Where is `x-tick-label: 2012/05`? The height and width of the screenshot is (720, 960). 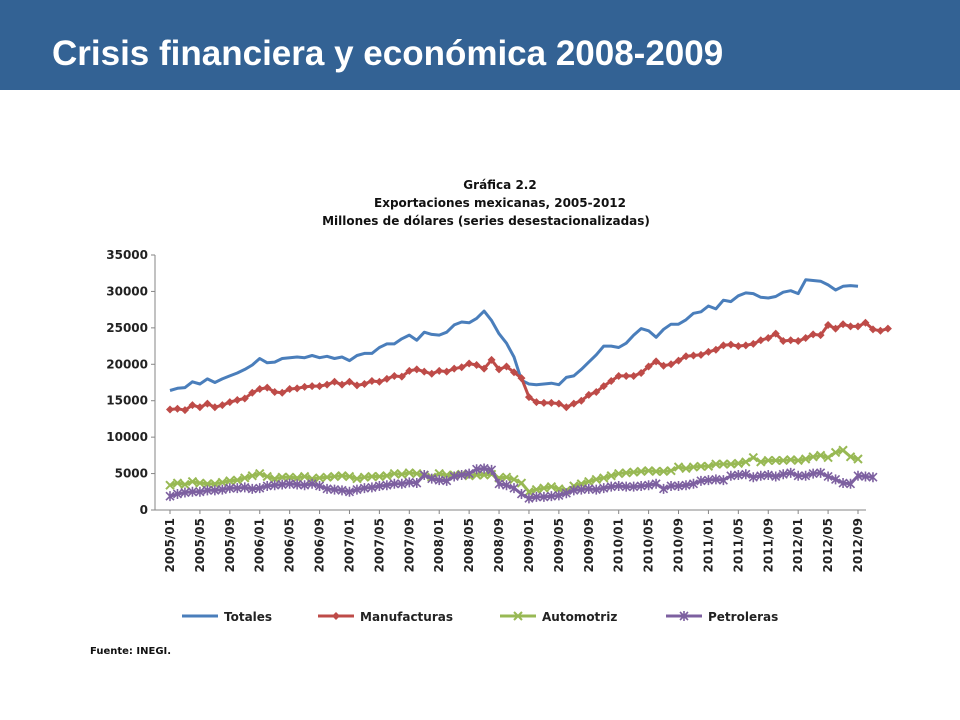 x-tick-label: 2012/05 is located at coordinates (828, 545).